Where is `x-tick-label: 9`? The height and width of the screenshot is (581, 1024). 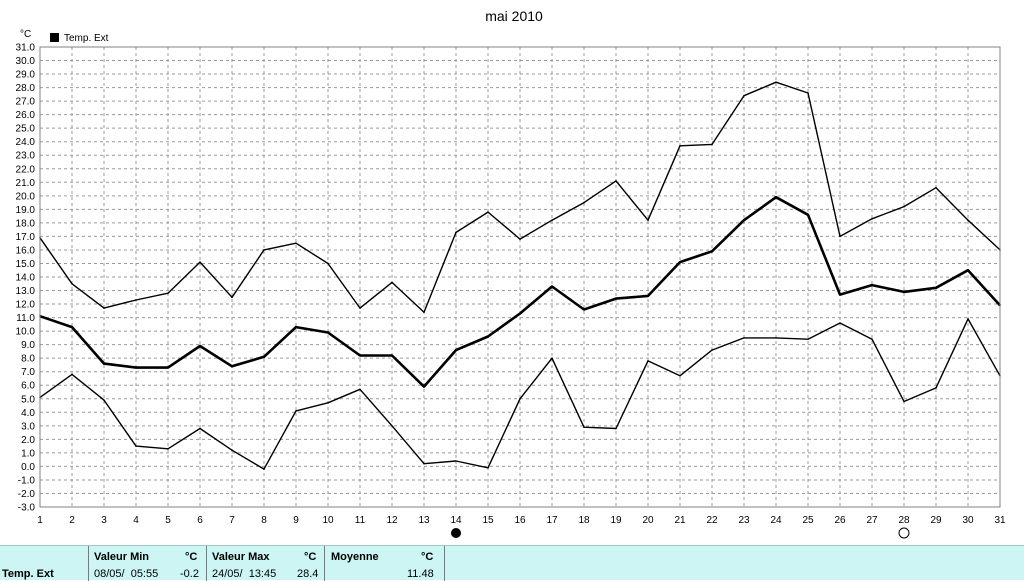
x-tick-label: 9 is located at coordinates (296, 520).